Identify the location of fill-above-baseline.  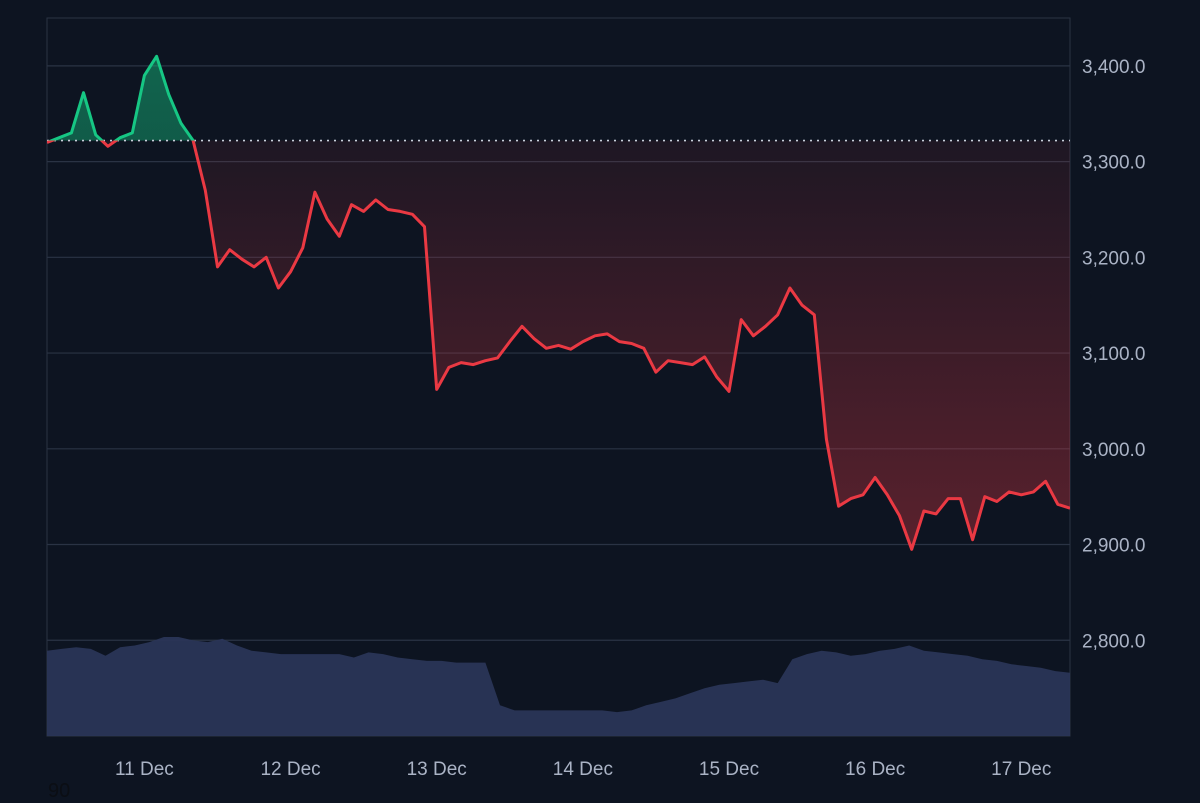
(558, 98).